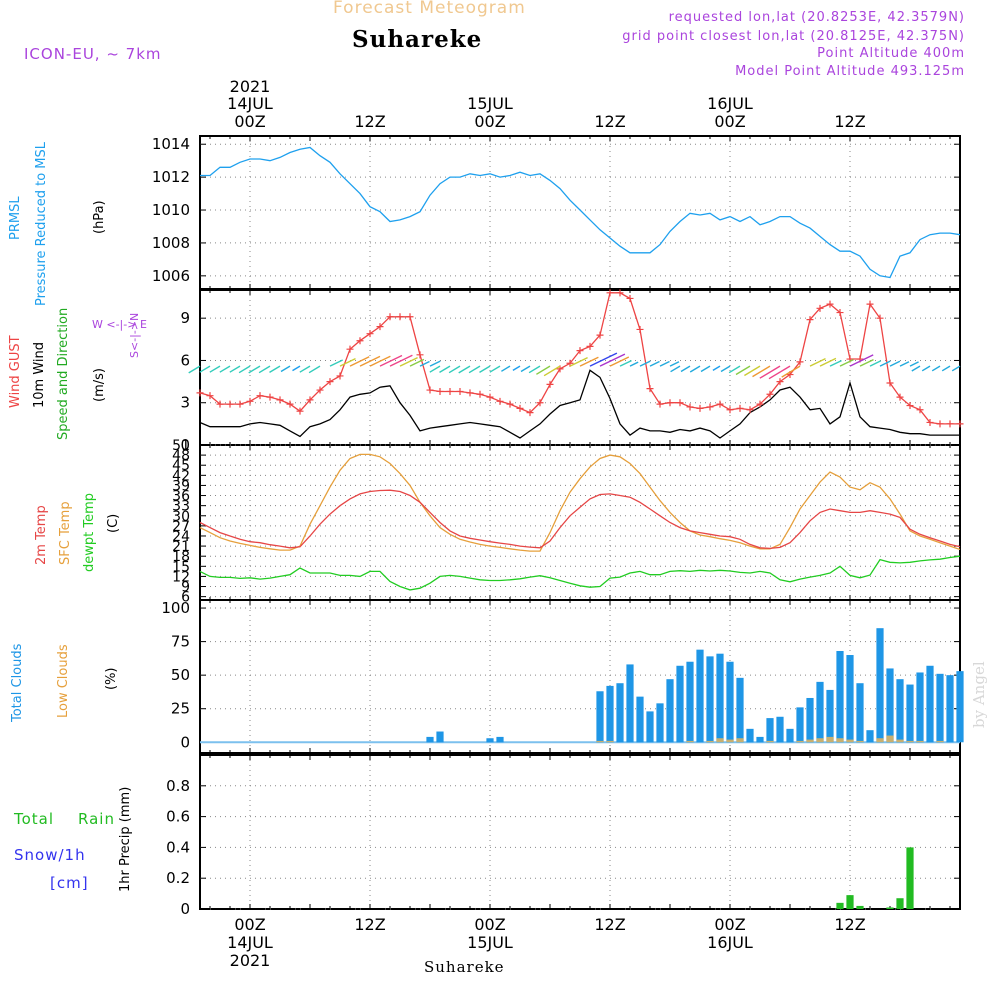 This screenshot has height=1000, width=1000. I want to click on point-altitude: Point Altitude 400m, so click(891, 53).